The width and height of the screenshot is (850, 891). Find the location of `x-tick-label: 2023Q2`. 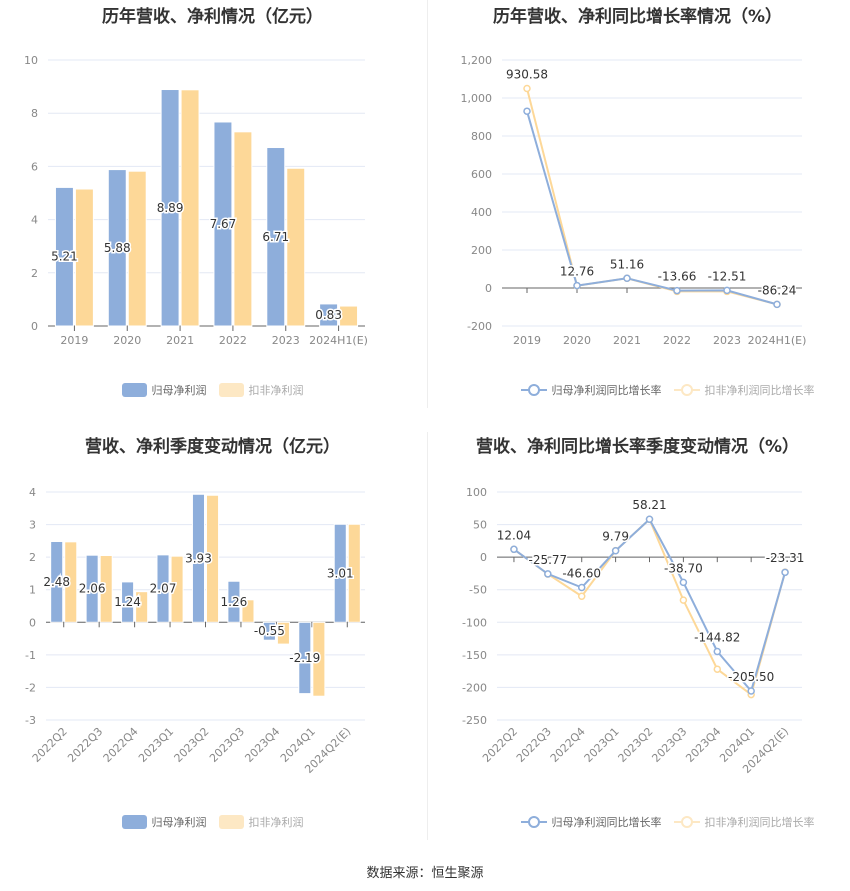

x-tick-label: 2023Q2 is located at coordinates (192, 745).